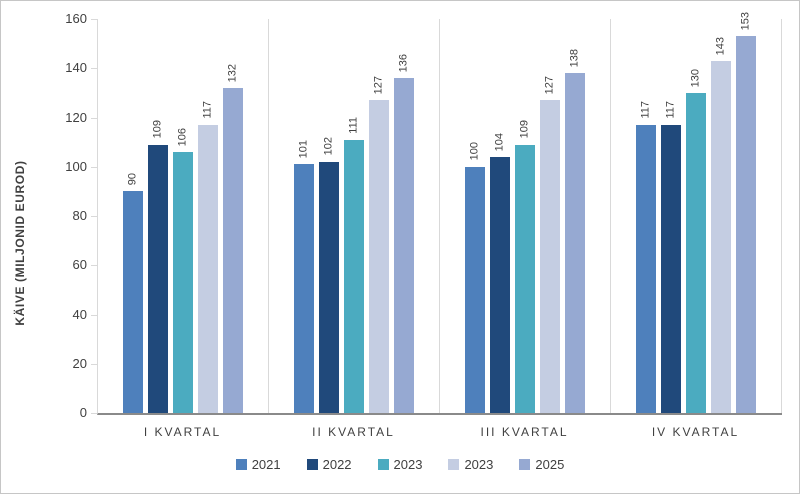 The width and height of the screenshot is (800, 494). What do you see at coordinates (76, 166) in the screenshot?
I see `y-tick-label-100: 100` at bounding box center [76, 166].